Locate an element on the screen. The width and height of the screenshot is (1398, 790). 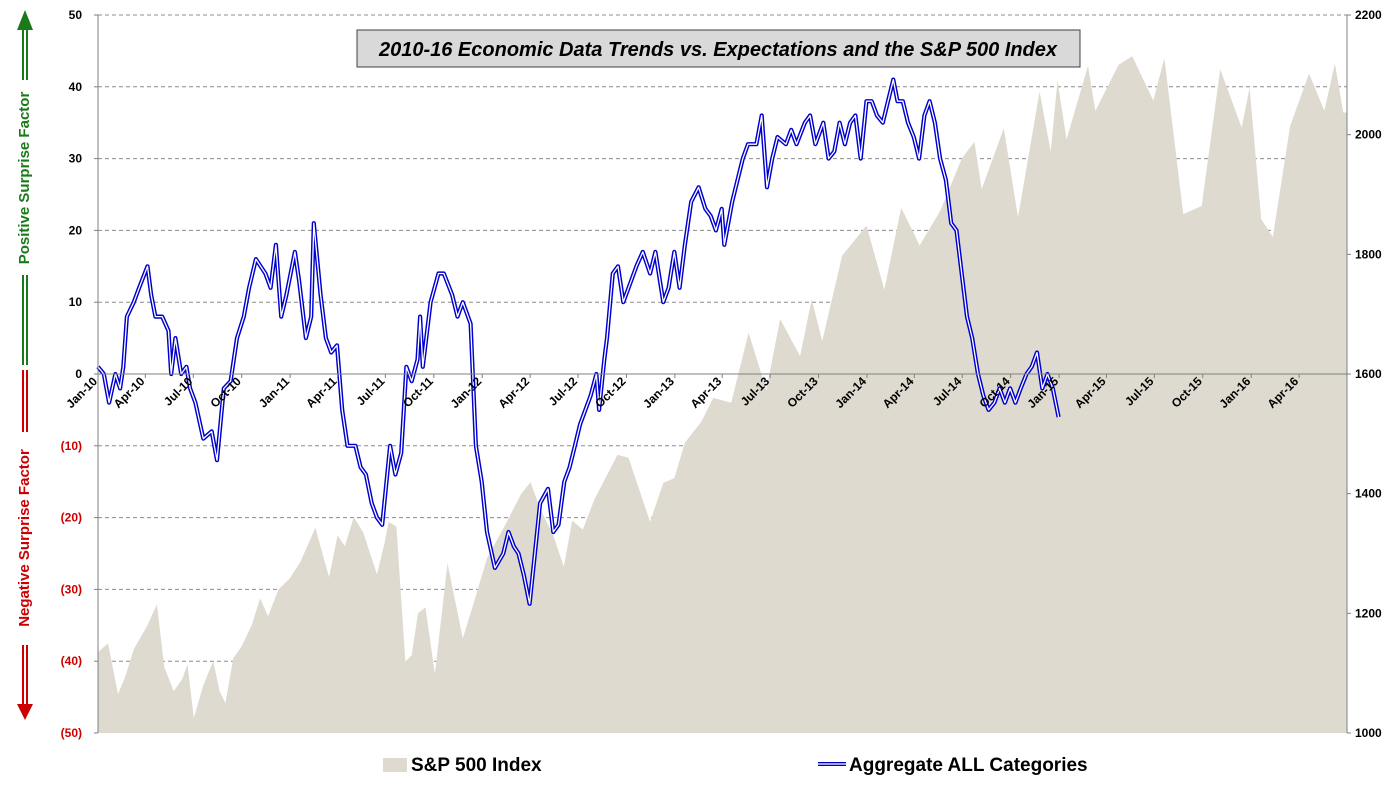
legend-aggregate-label: Aggregate ALL Categories is located at coordinates (968, 765).